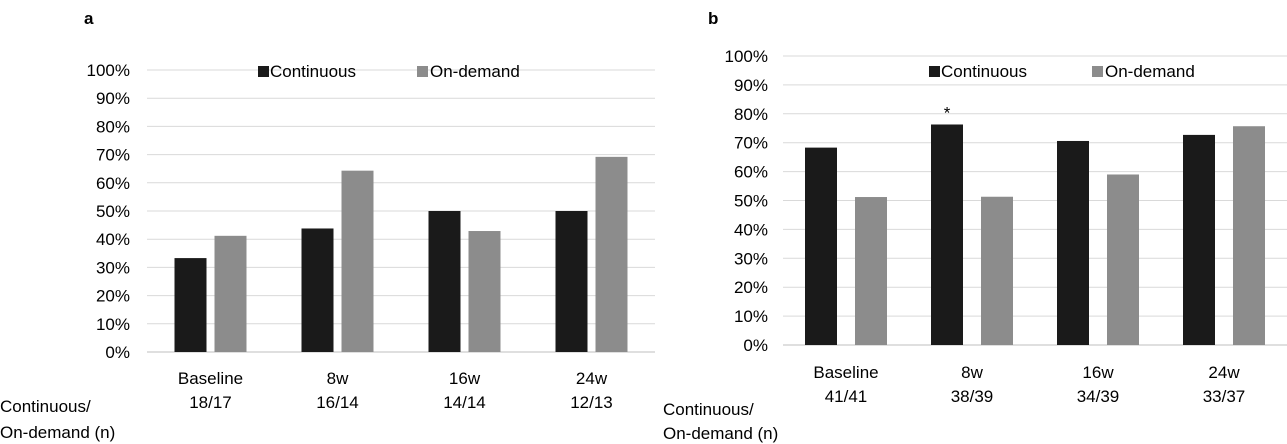 This screenshot has height=444, width=1287. Describe the element at coordinates (720, 421) in the screenshot. I see `panel-b-n-label: Continuous/ On-demand (n)` at that location.